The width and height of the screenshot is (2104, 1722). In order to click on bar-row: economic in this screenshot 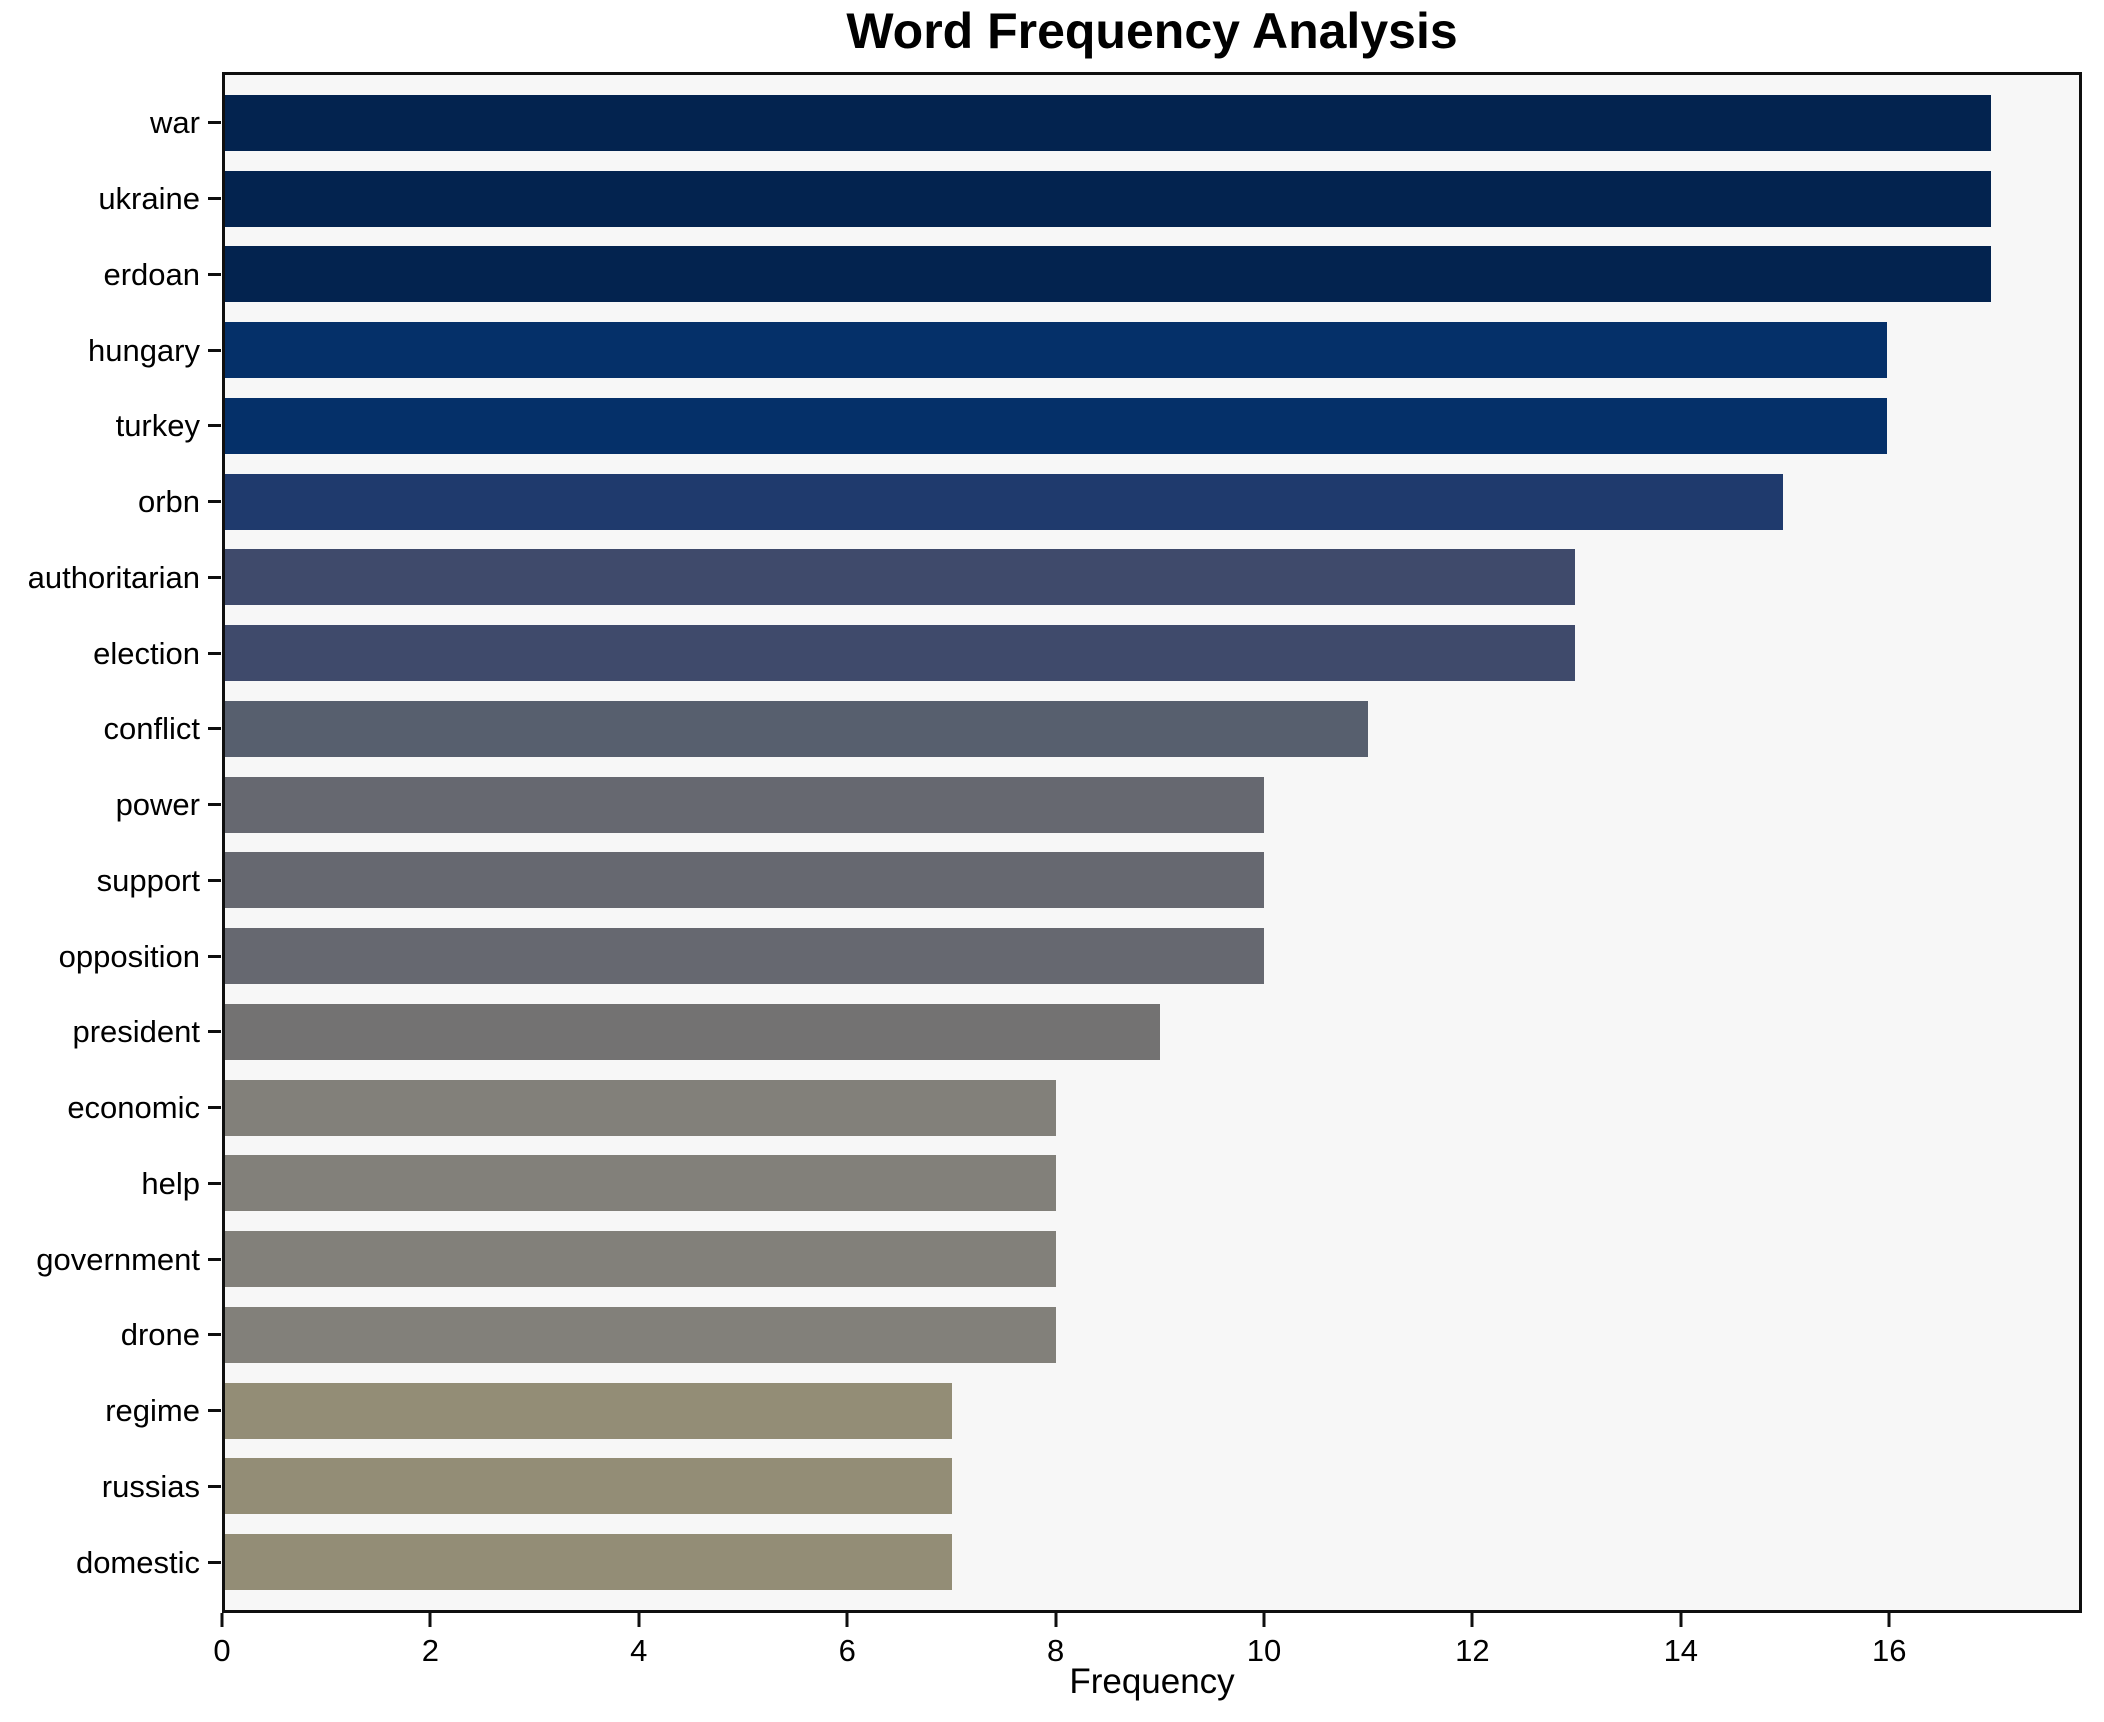, I will do `click(1073, 1108)`.